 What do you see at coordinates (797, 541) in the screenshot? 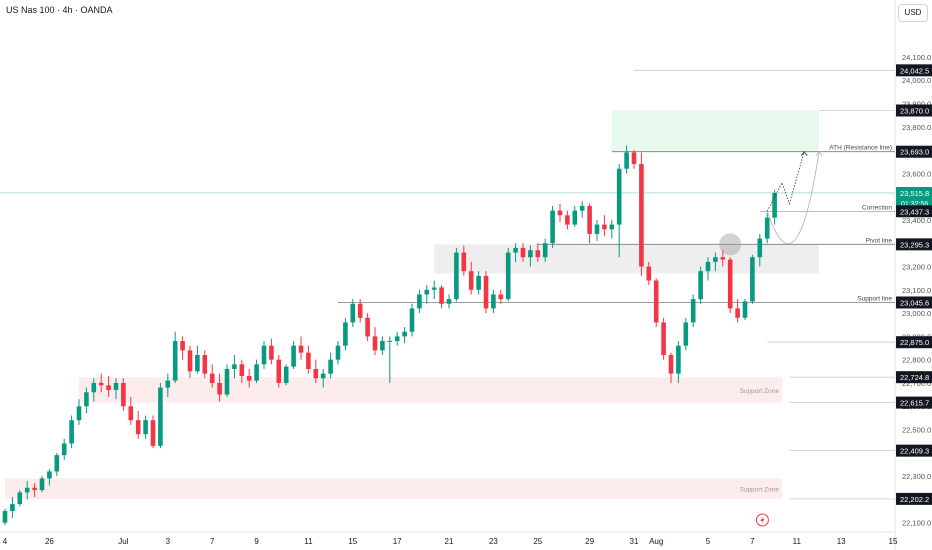
I see `x-tick-label: 11` at bounding box center [797, 541].